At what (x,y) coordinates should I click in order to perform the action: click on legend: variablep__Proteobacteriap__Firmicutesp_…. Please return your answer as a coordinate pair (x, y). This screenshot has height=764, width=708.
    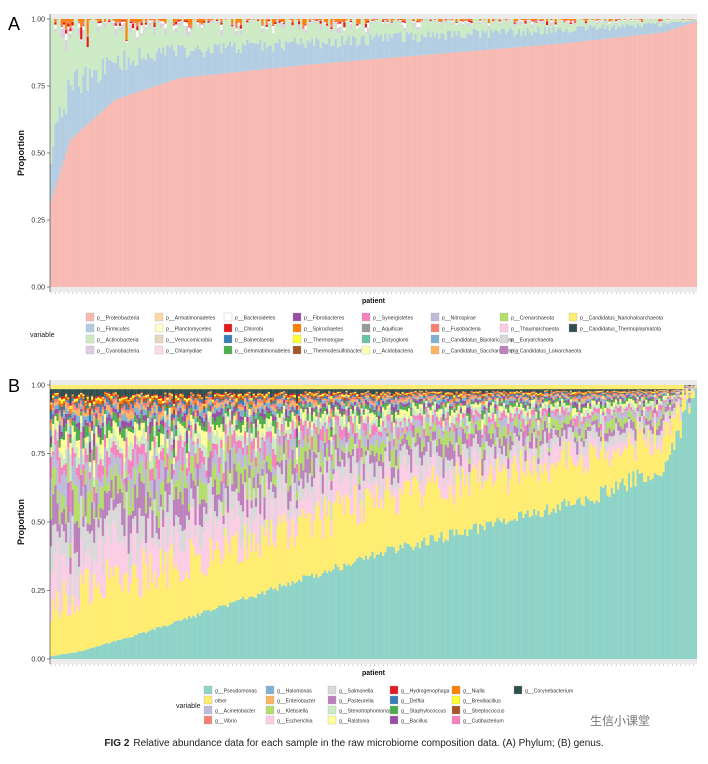
    Looking at the image, I should click on (346, 333).